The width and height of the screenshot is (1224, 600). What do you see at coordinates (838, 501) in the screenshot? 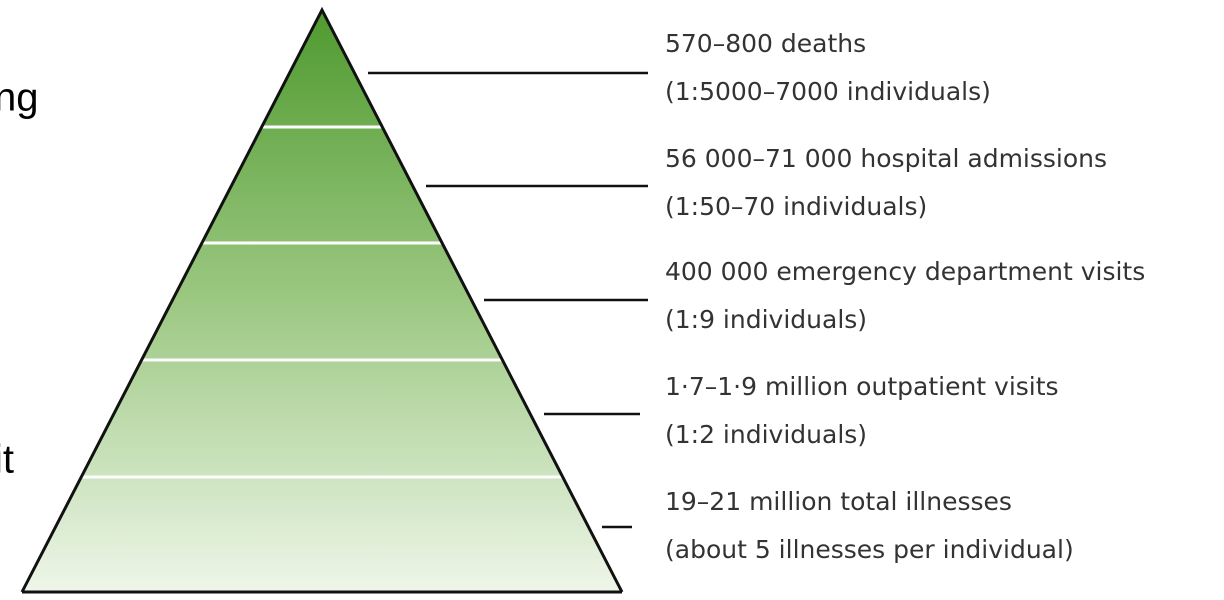
I see `level-label: 19–21 million total illnesses` at bounding box center [838, 501].